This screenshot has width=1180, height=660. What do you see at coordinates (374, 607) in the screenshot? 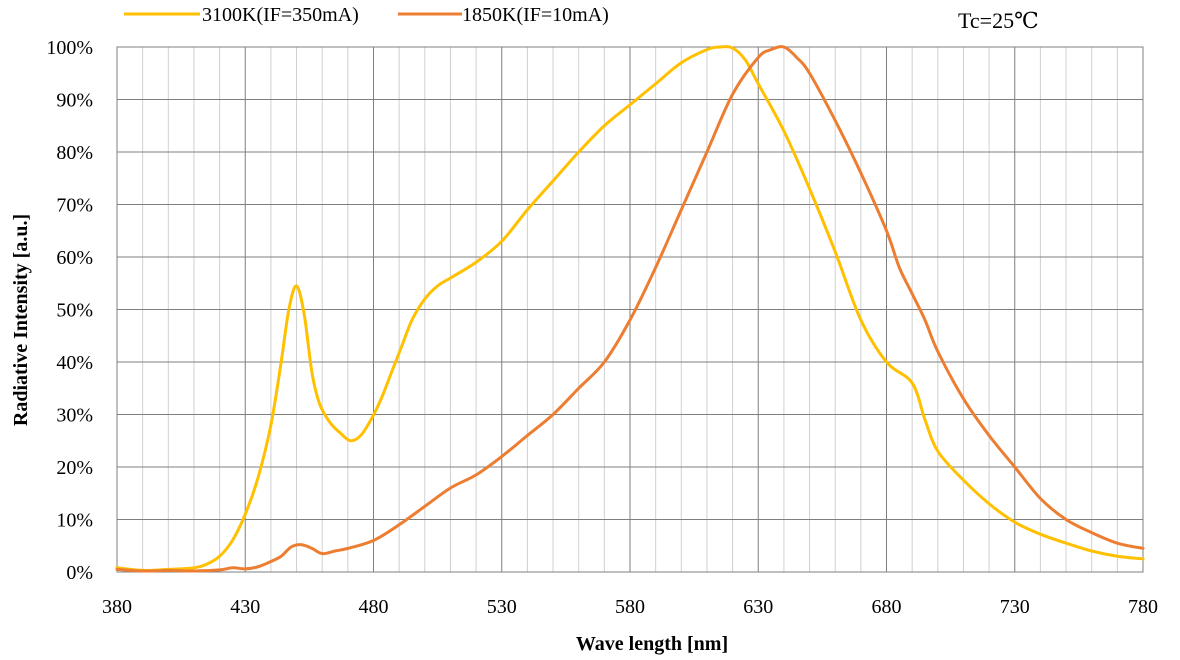
I see `x-tick-label: 480` at bounding box center [374, 607].